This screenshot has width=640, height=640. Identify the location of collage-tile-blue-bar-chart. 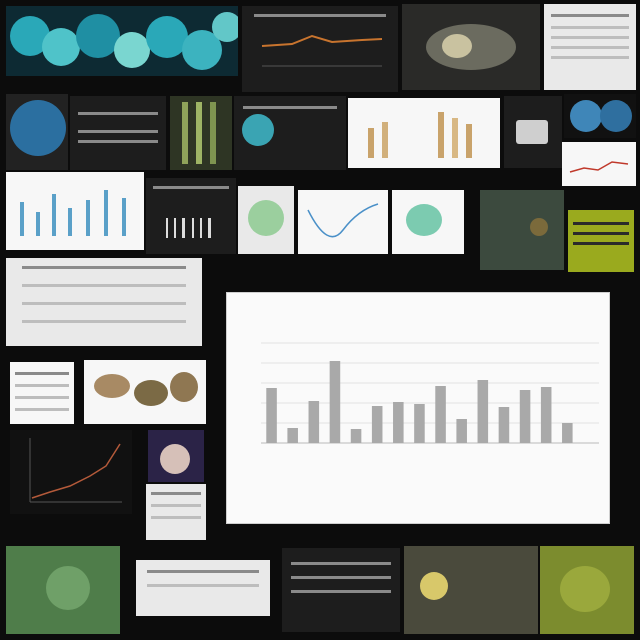
(75, 211).